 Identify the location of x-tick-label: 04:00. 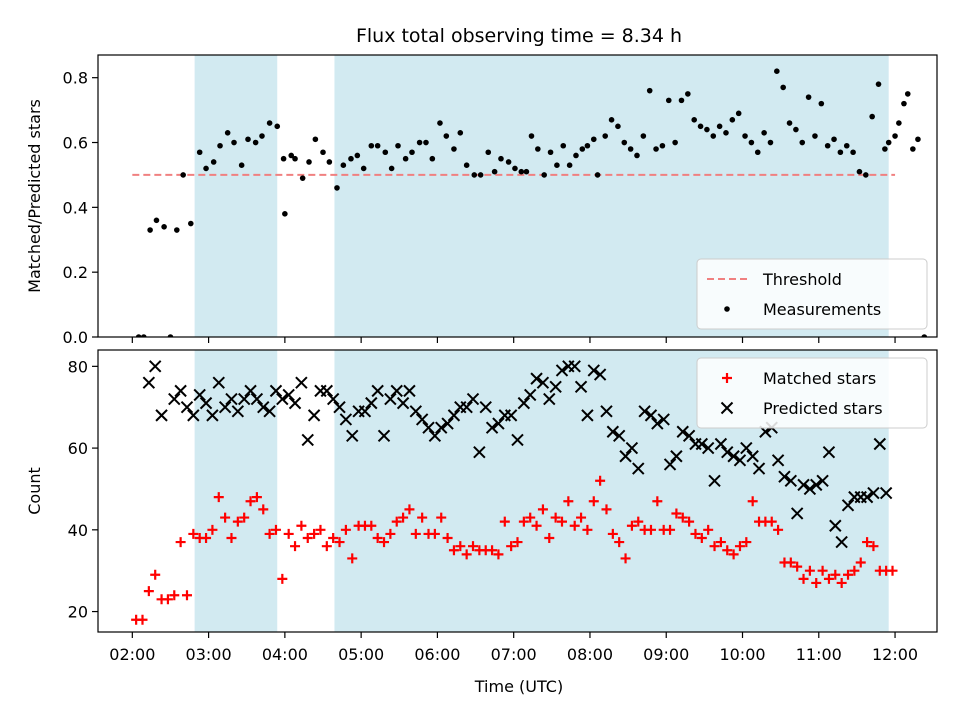
(285, 654).